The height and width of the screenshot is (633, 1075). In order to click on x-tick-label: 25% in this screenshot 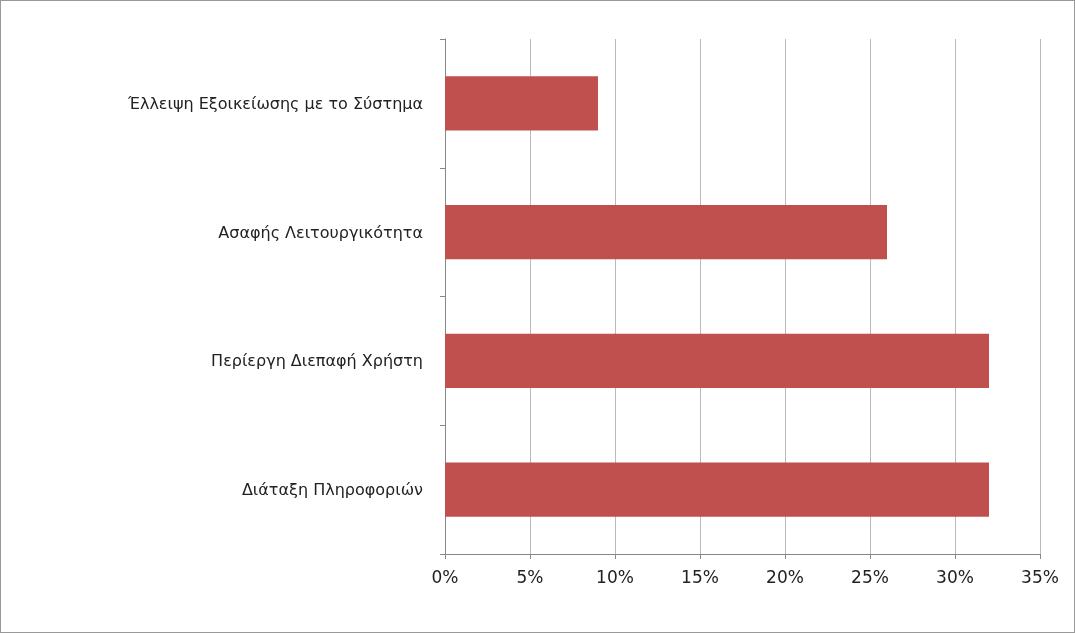, I will do `click(870, 576)`.